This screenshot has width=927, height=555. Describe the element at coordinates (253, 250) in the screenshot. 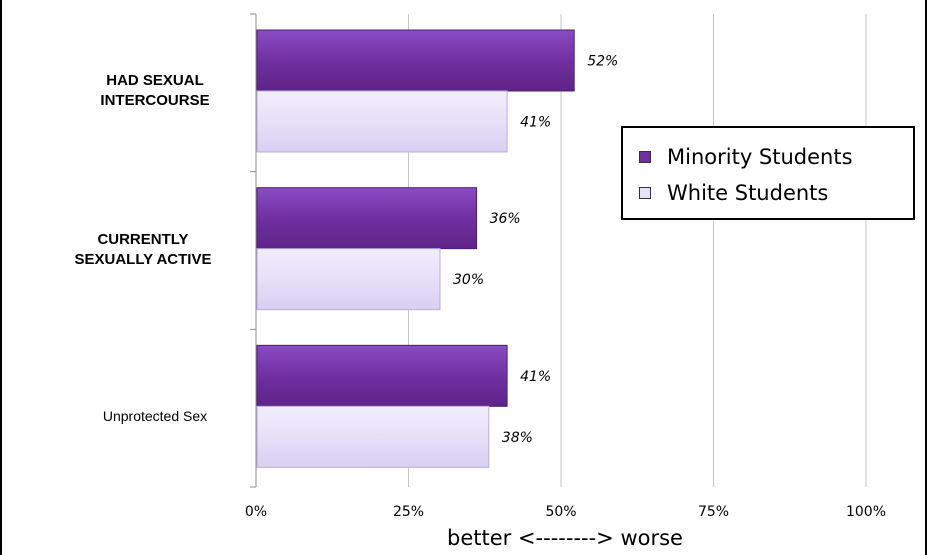

I see `y-axis` at that location.